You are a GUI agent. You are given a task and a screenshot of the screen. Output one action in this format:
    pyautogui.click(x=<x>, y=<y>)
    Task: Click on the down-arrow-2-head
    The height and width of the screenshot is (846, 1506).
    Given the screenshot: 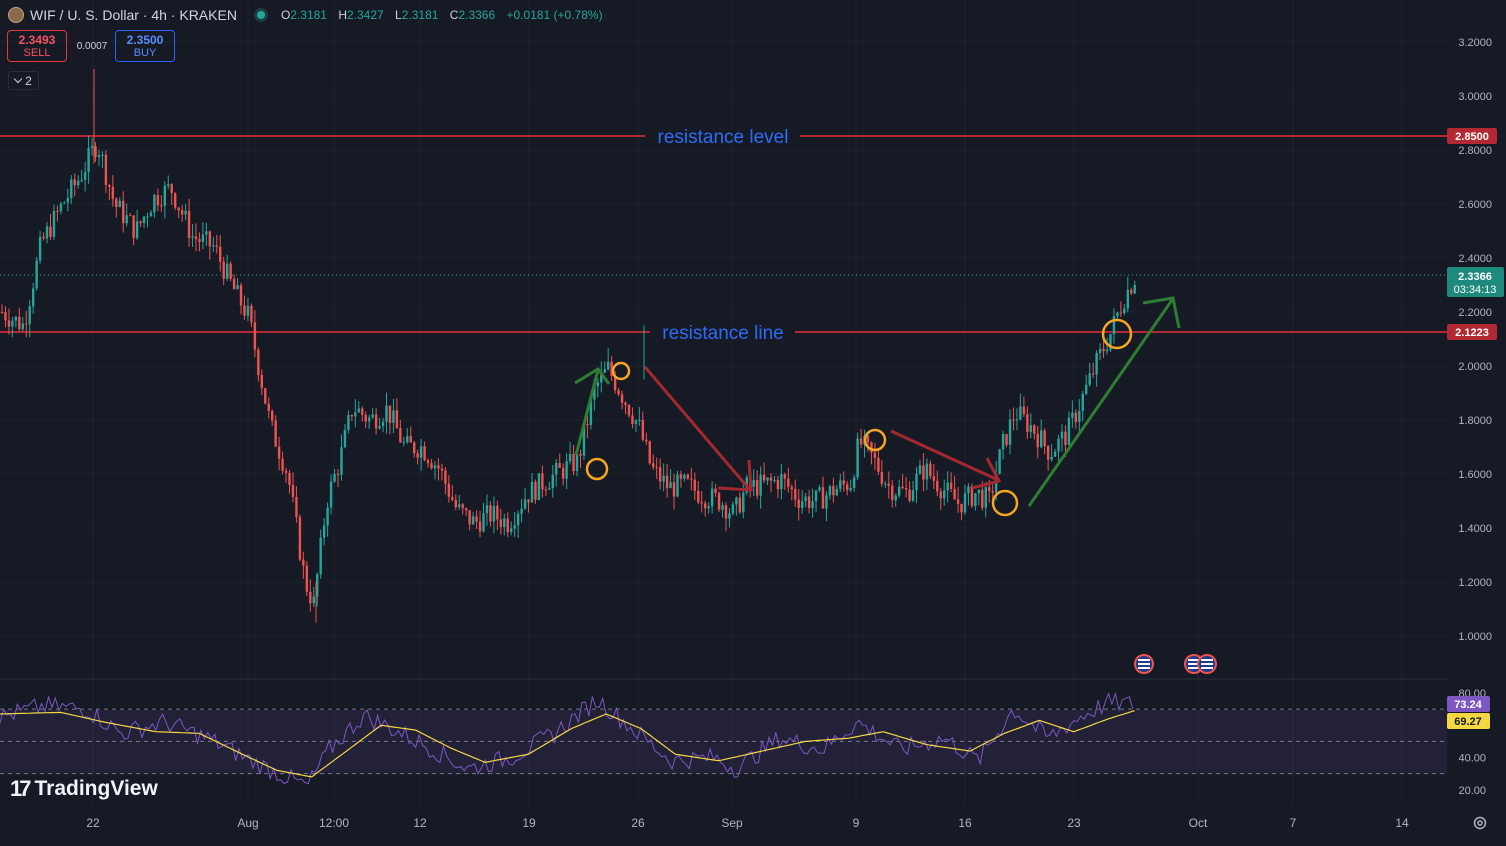 What is the action you would take?
    pyautogui.click(x=986, y=473)
    